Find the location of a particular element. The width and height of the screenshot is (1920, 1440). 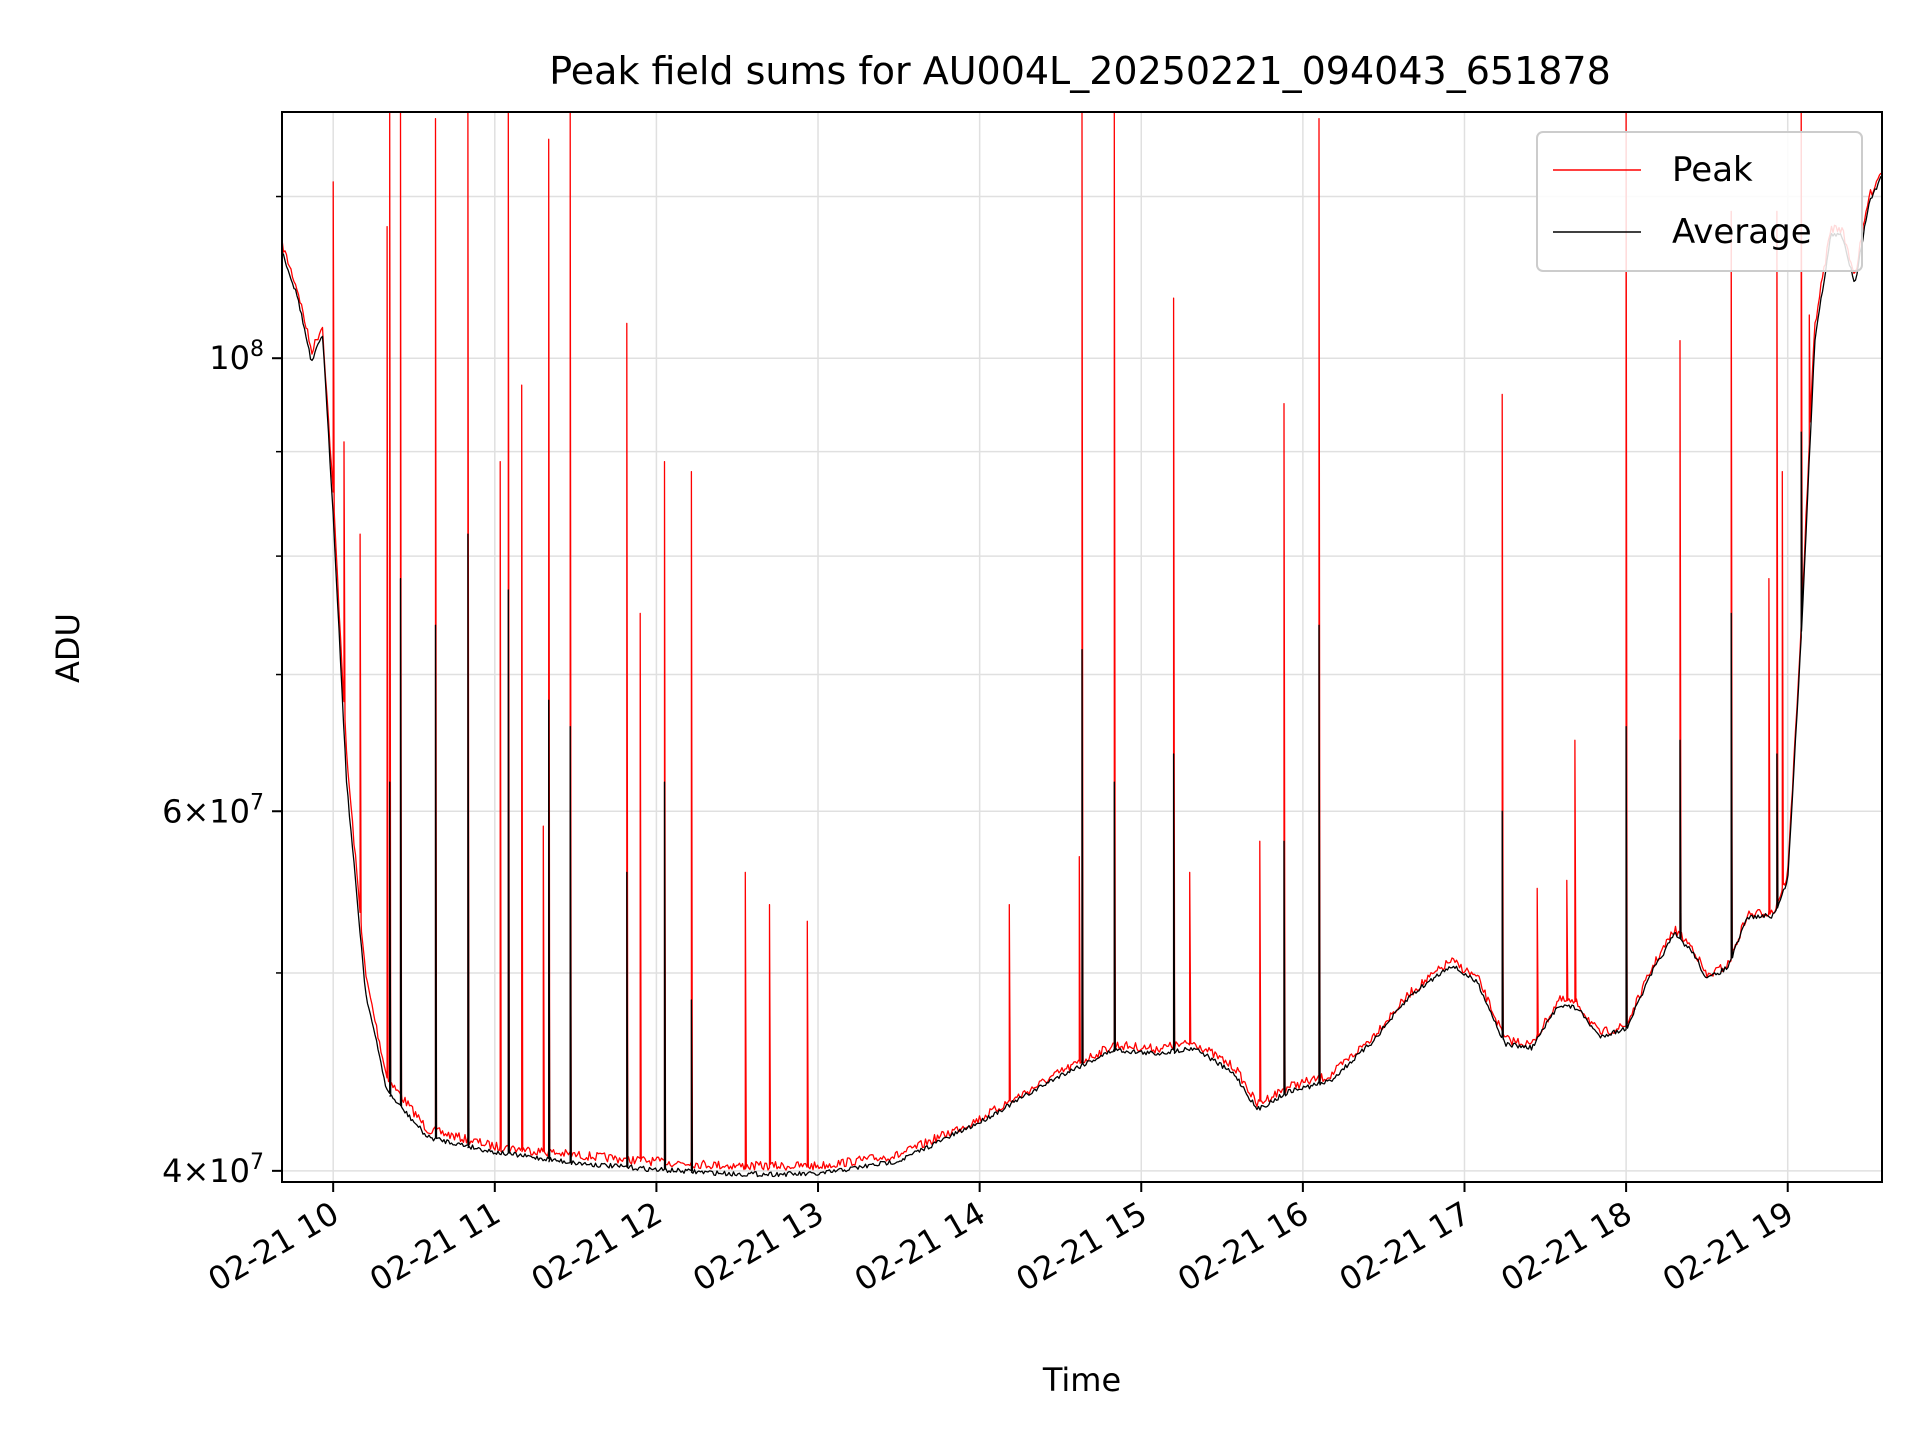

legend-box is located at coordinates (1699, 201).